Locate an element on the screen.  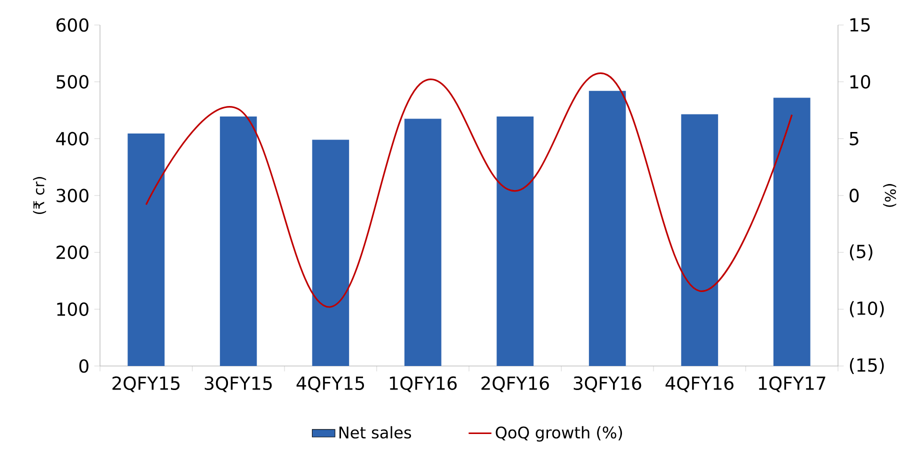
y-tick-label: 0 is located at coordinates (83, 366).